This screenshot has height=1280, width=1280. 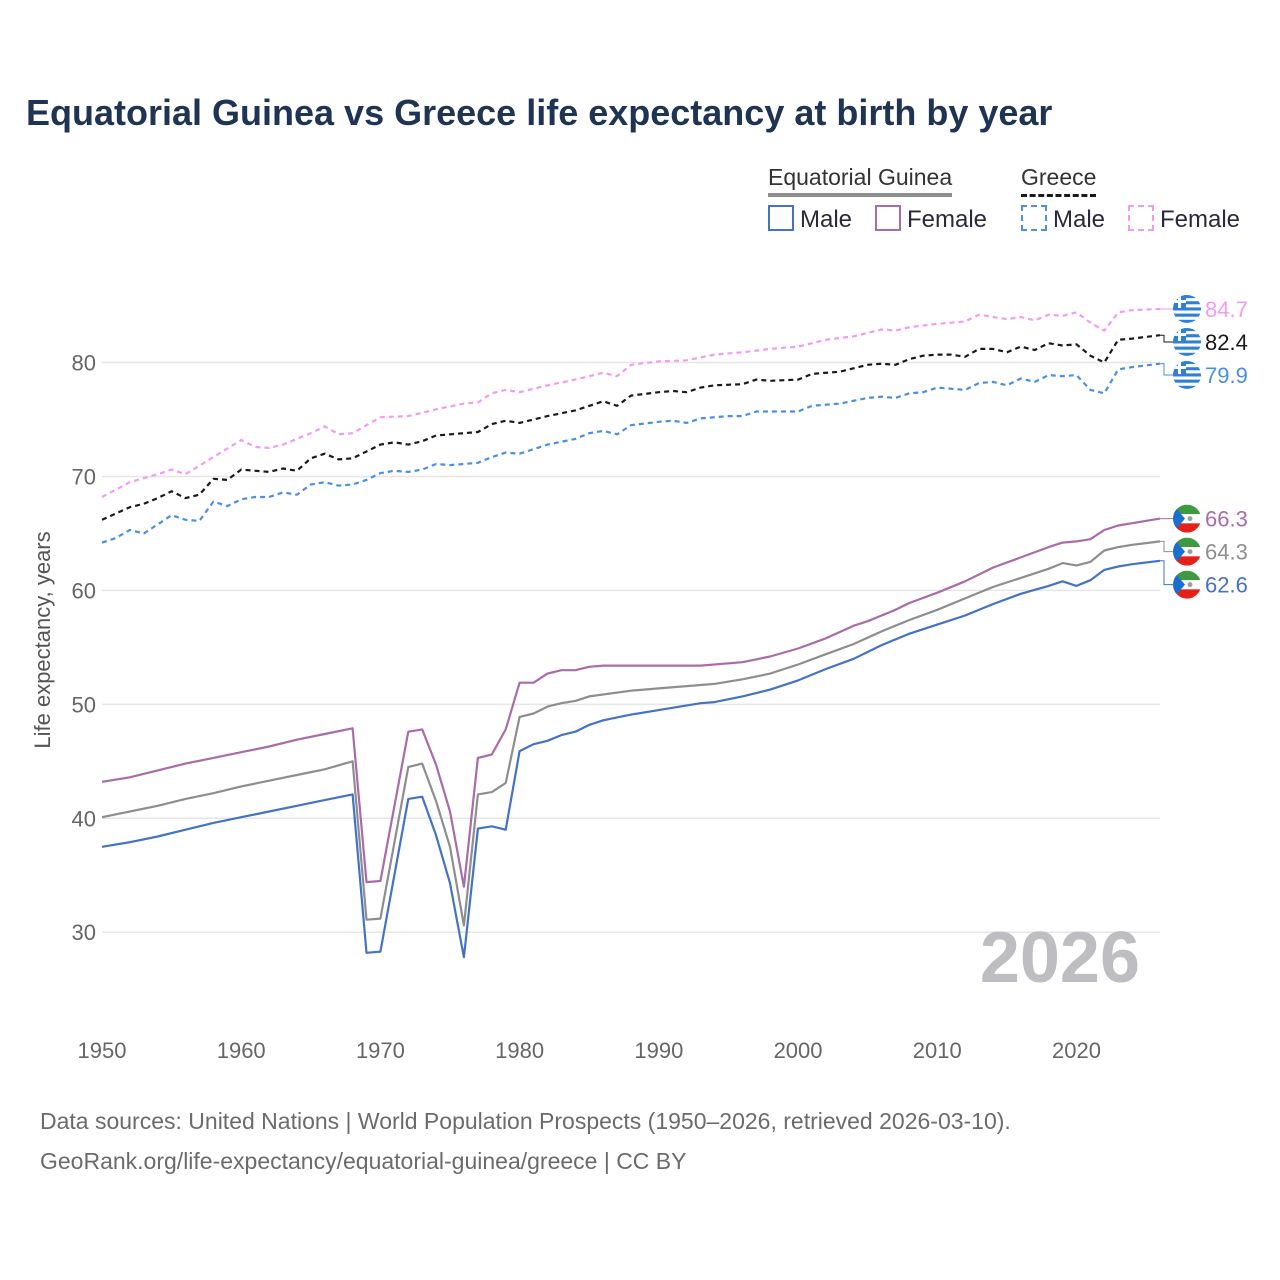 I want to click on y-tick-label: 40, so click(x=84, y=818).